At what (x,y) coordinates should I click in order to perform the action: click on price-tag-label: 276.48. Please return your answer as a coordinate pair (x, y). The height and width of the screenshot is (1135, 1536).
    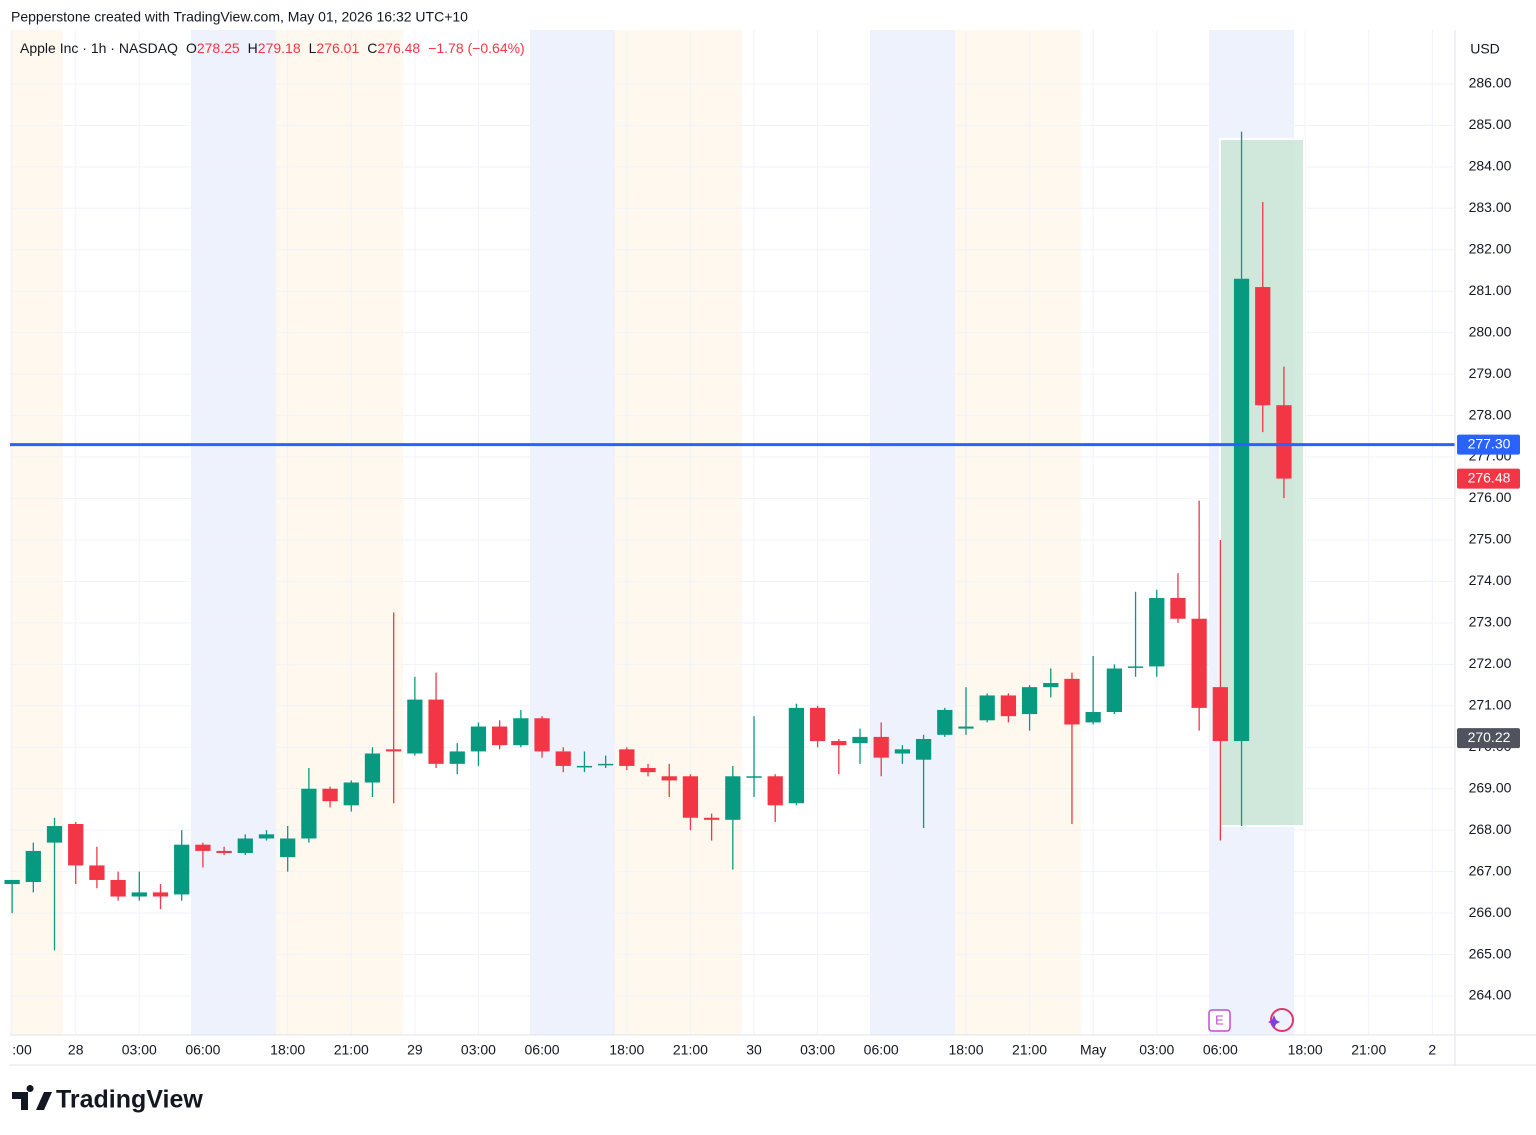
    Looking at the image, I should click on (1489, 477).